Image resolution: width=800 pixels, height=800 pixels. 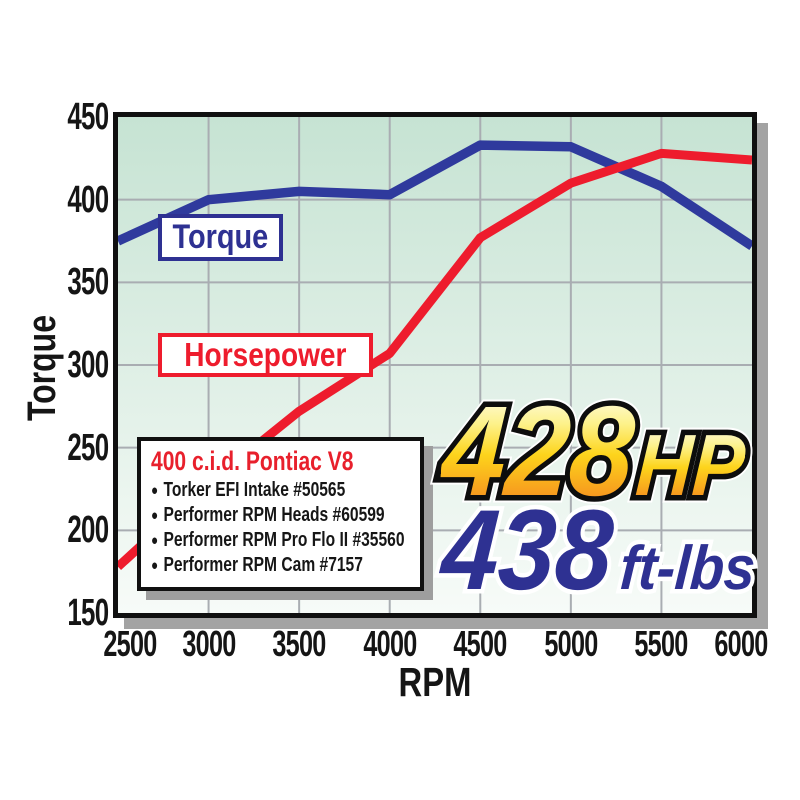 I want to click on x-tick-label: 4500, so click(x=480, y=643).